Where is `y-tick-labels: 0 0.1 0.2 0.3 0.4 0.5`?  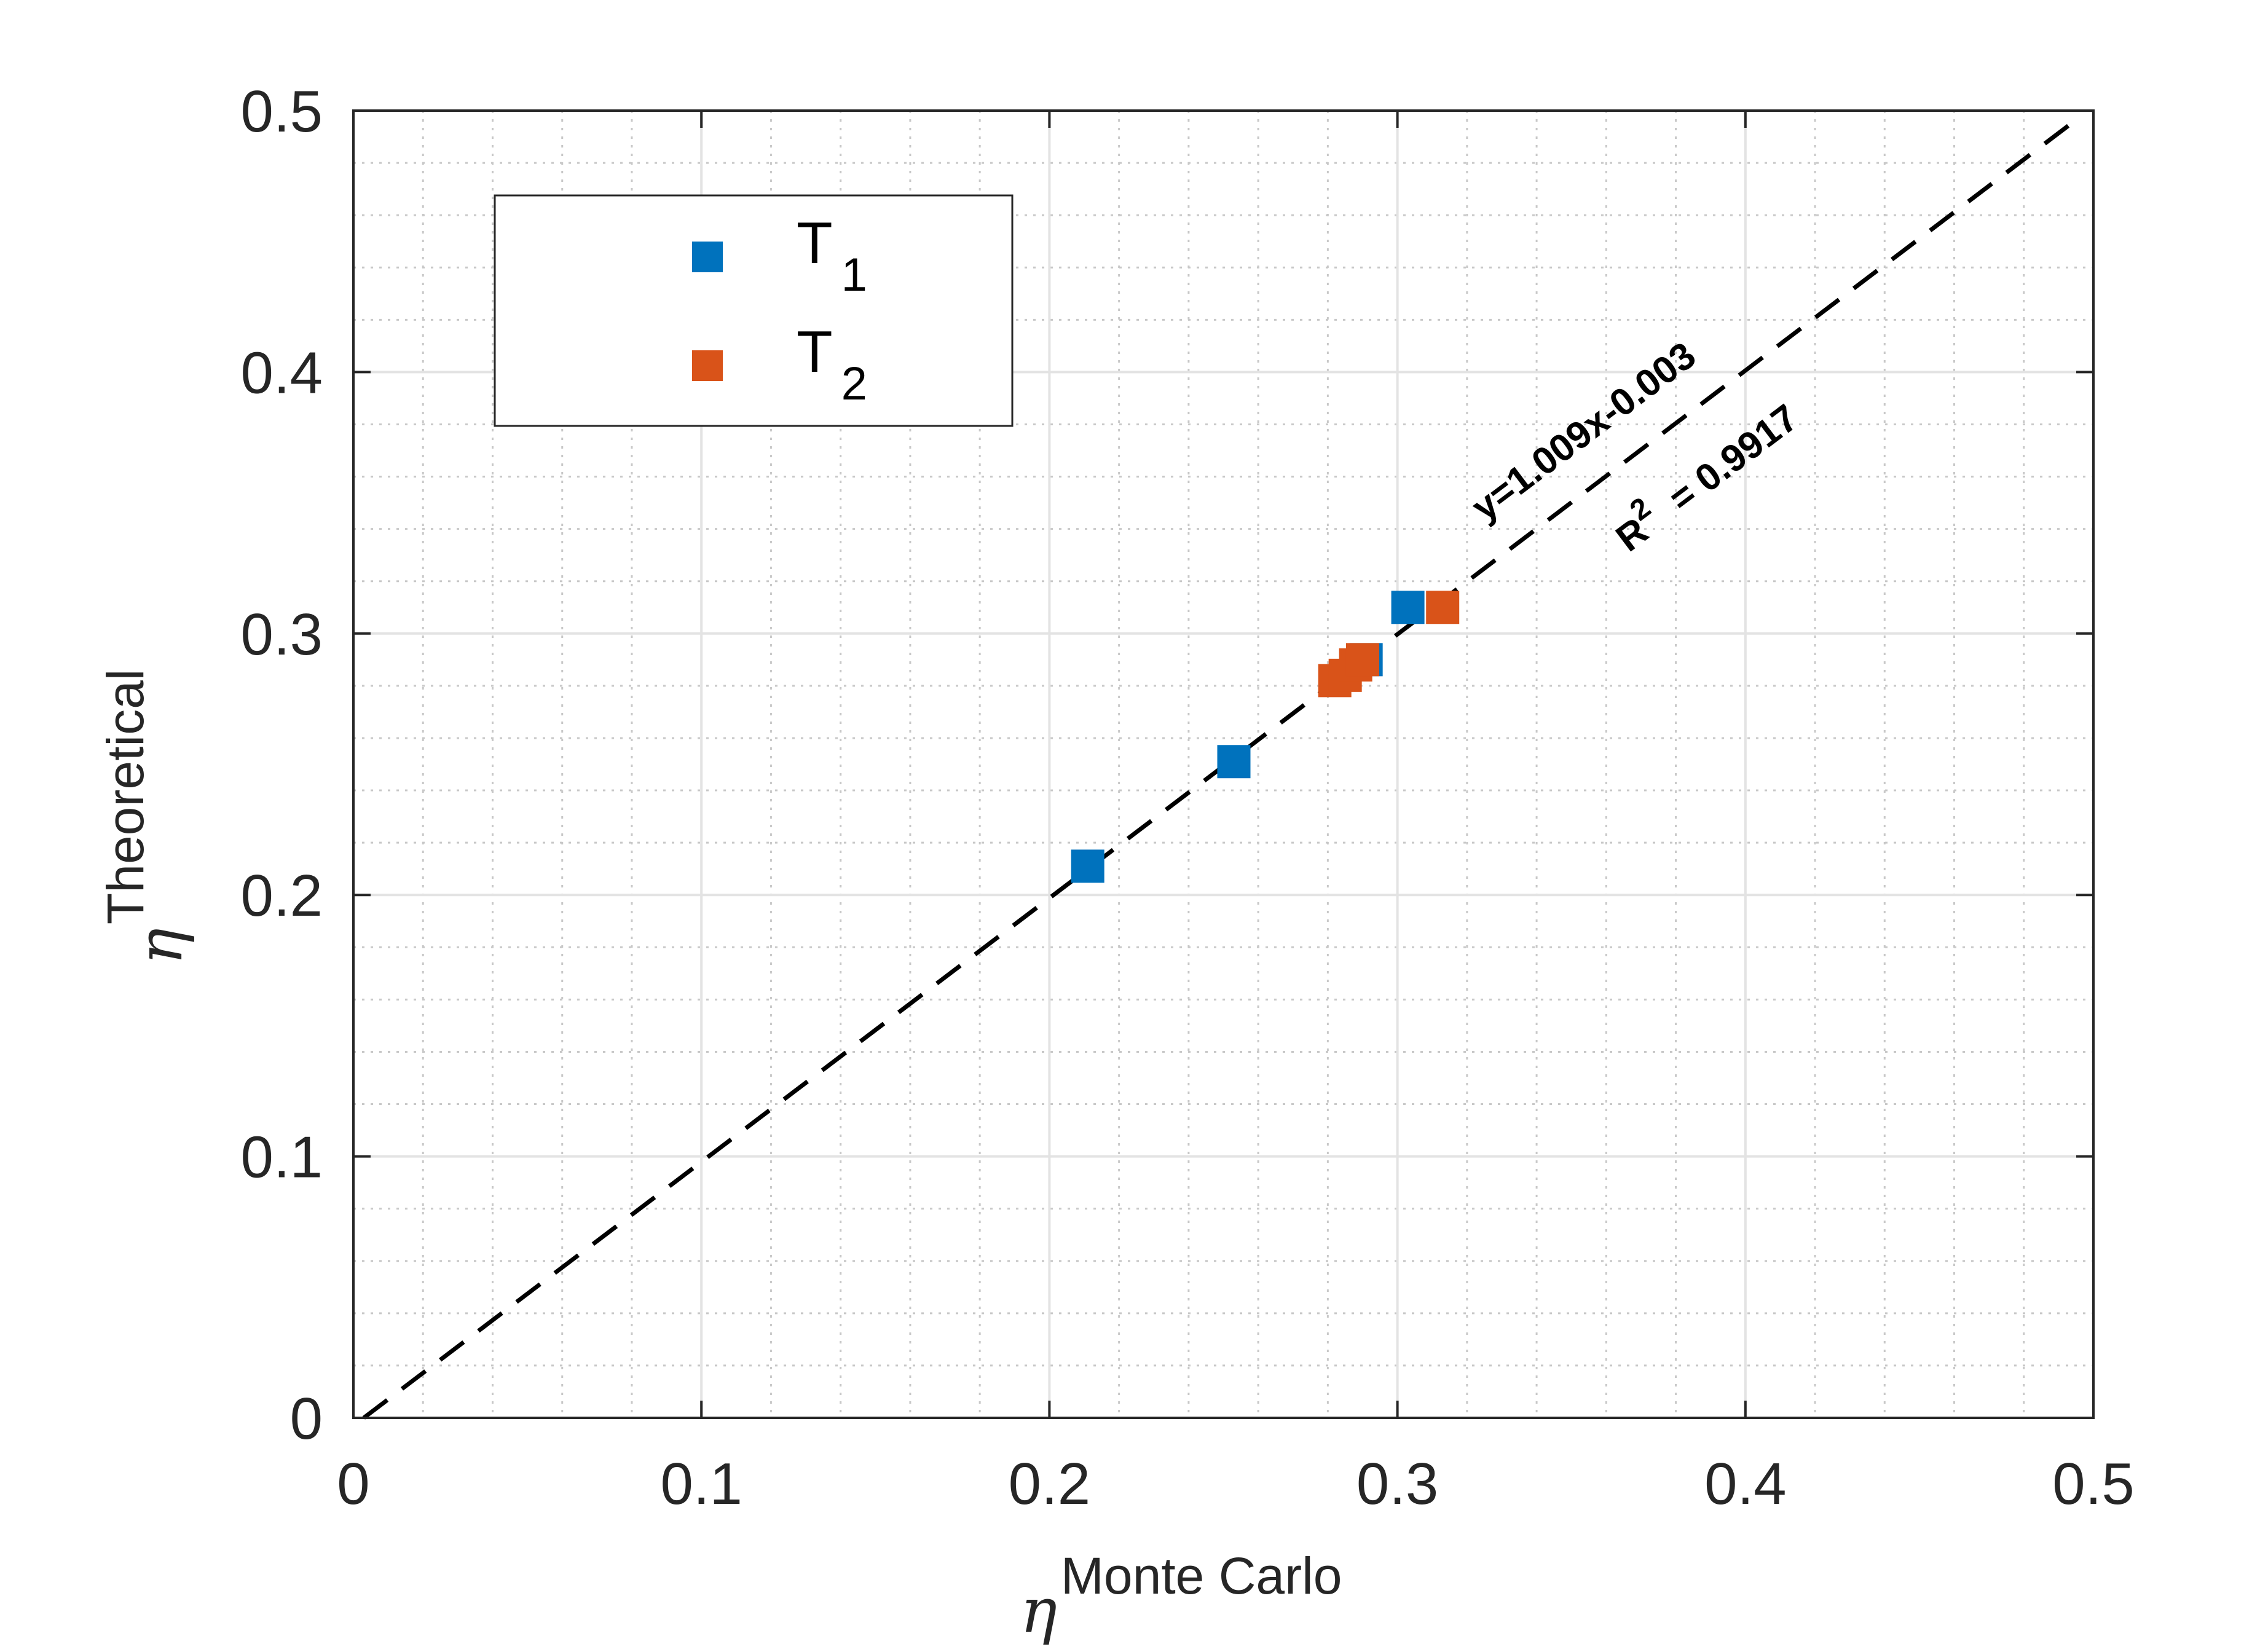 y-tick-labels: 0 0.1 0.2 0.3 0.4 0.5 is located at coordinates (282, 765).